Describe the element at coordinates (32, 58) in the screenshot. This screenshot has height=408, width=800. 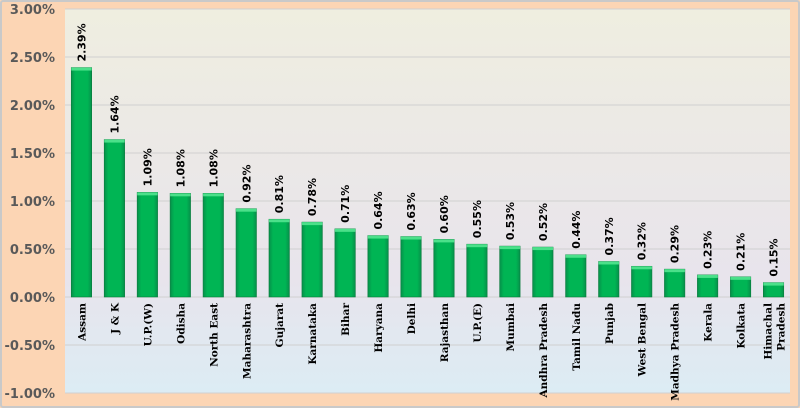
I see `y-tick-label: 2.50%` at that location.